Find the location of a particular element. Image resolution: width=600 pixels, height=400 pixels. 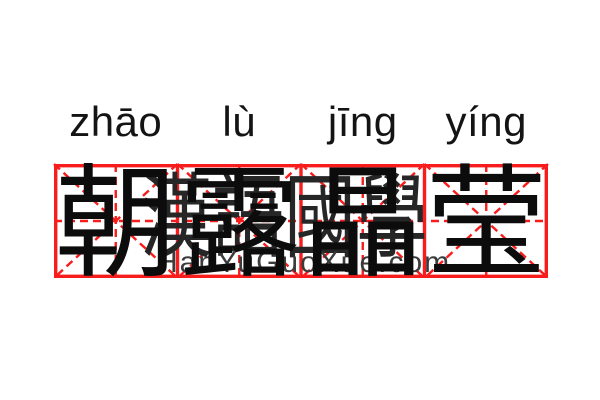

hanzi-character-1: 朝 is located at coordinates (115, 225).